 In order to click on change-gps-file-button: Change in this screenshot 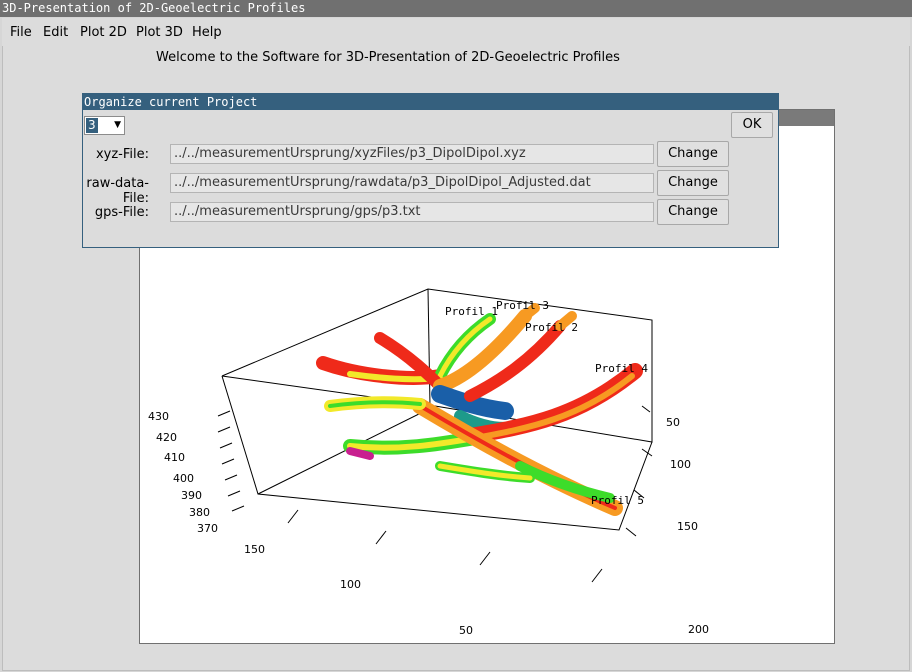, I will do `click(693, 212)`.